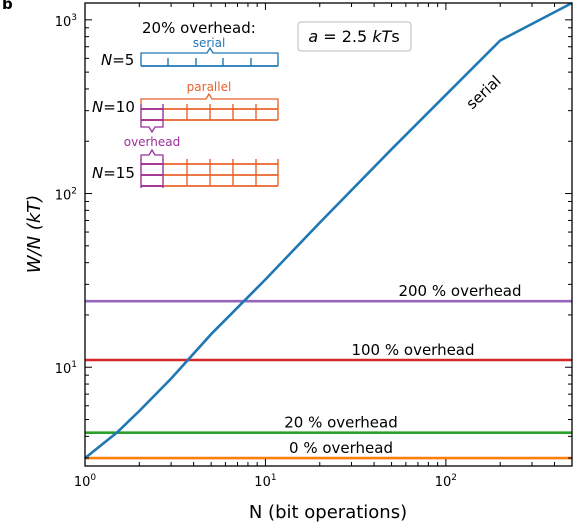 The height and width of the screenshot is (524, 579). What do you see at coordinates (209, 98) in the screenshot?
I see `parallel-brace` at bounding box center [209, 98].